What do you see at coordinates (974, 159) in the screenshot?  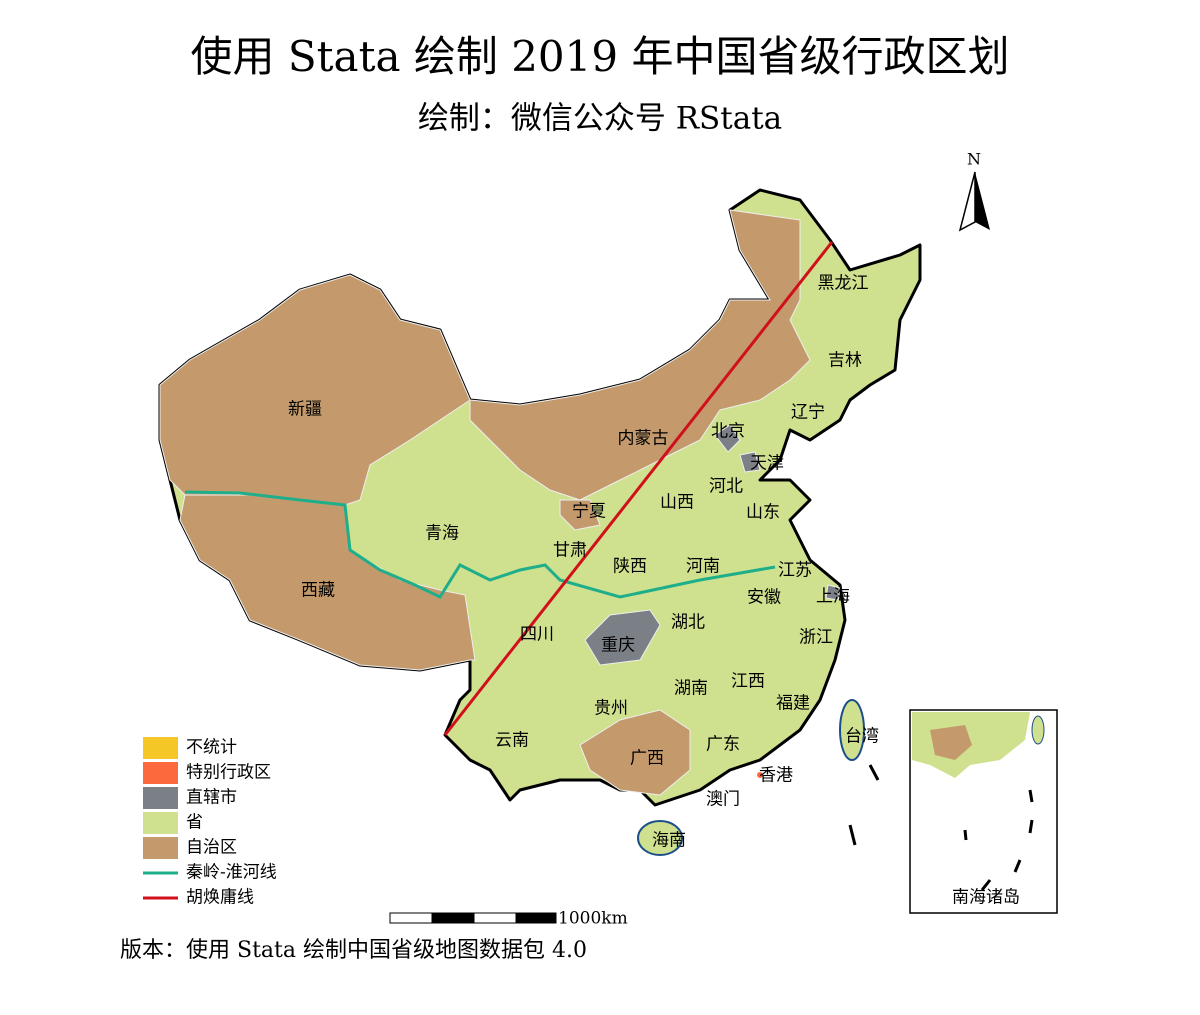 I see `north-label: N` at bounding box center [974, 159].